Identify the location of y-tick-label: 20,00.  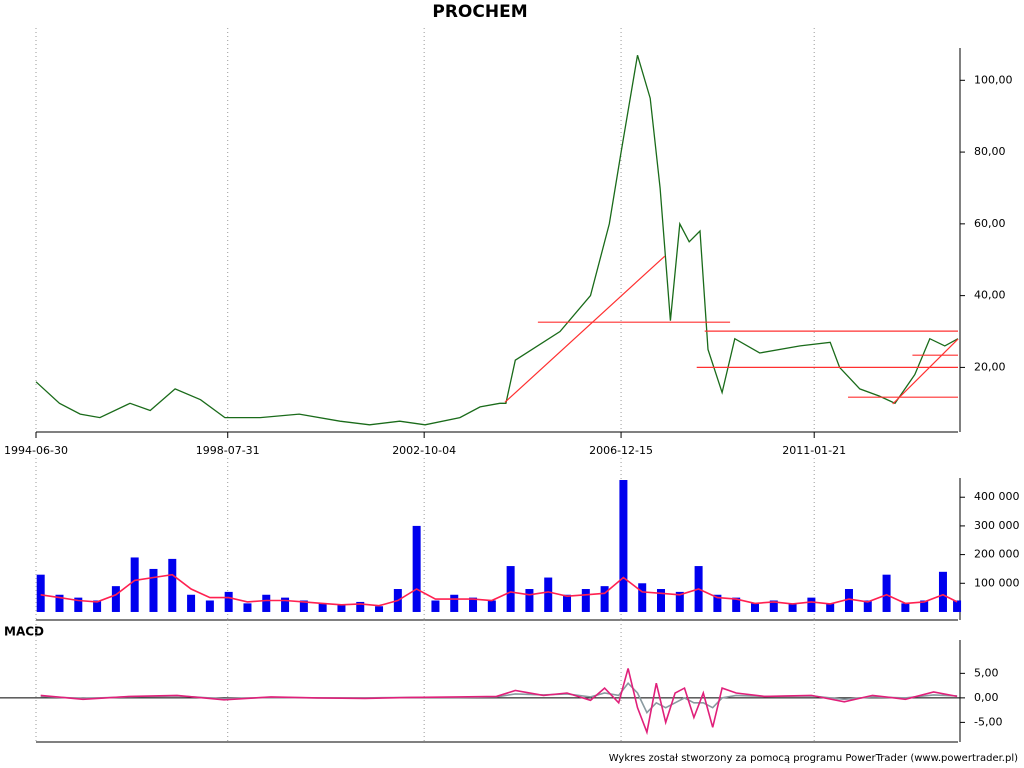
(990, 366).